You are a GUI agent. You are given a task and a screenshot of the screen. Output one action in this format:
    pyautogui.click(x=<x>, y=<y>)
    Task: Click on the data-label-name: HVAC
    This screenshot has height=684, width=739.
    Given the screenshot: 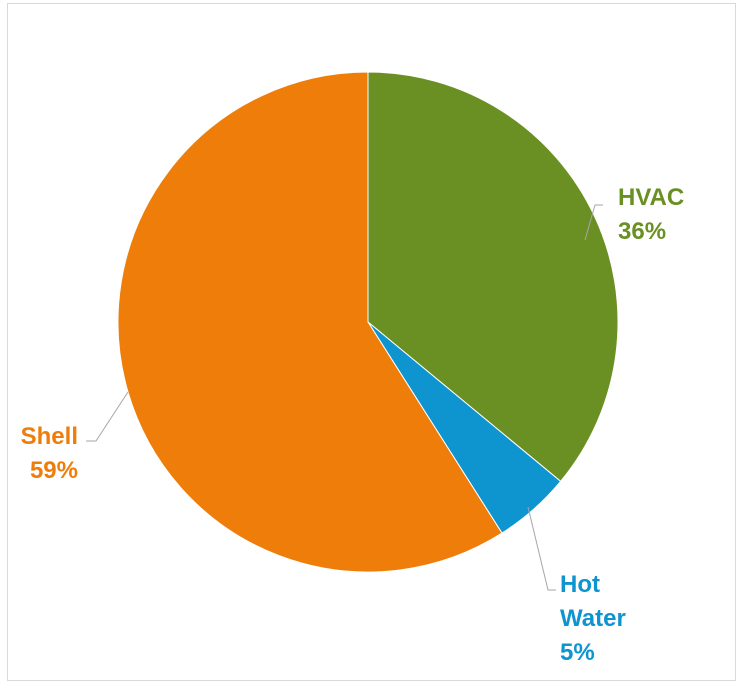 What is the action you would take?
    pyautogui.click(x=651, y=197)
    